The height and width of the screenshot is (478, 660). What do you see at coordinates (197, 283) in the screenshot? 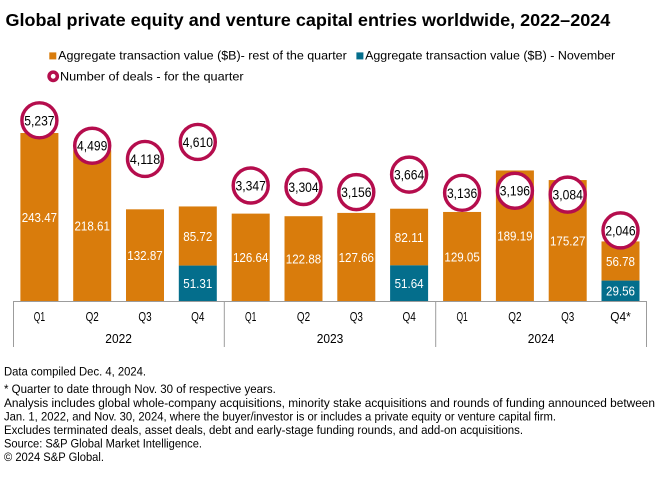
I see `svg-text: 51.31` at bounding box center [197, 283].